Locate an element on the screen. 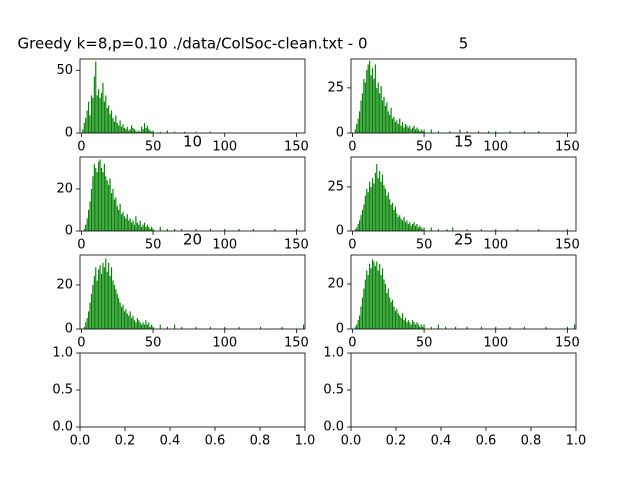 This screenshot has width=640, height=480. x-tick-label: 50 is located at coordinates (424, 147).